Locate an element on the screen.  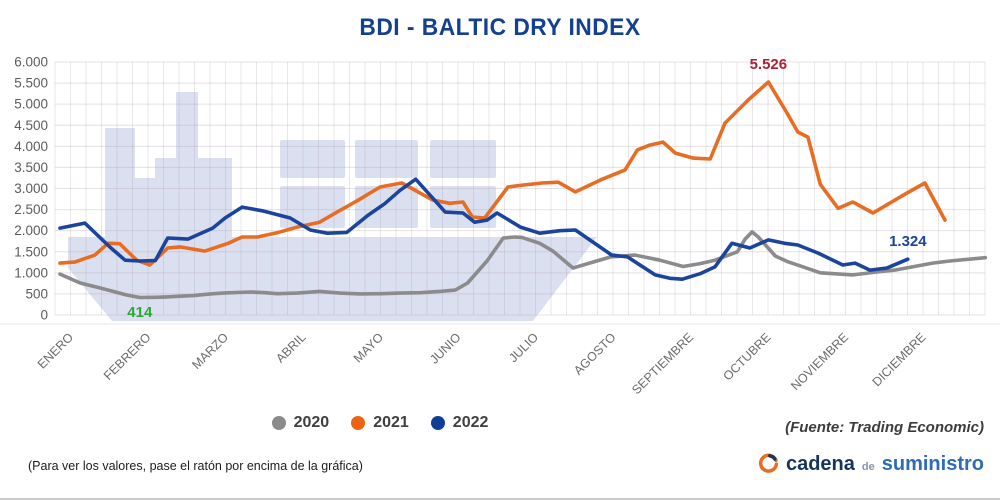
svg-text: 3.000 is located at coordinates (31, 188).